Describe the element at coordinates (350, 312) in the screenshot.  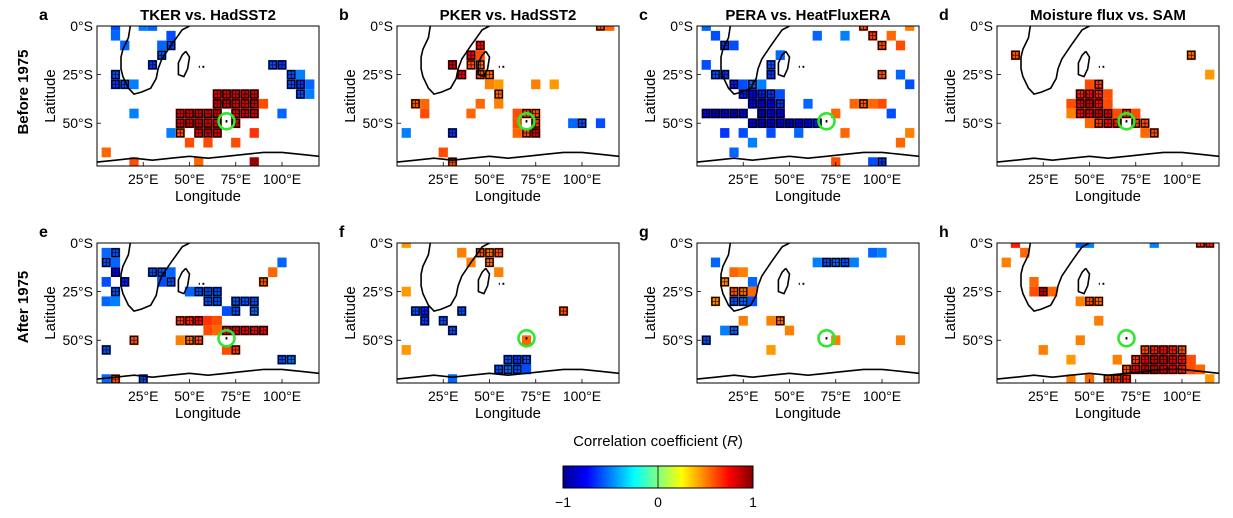
I see `ylabel-f: Latitude` at that location.